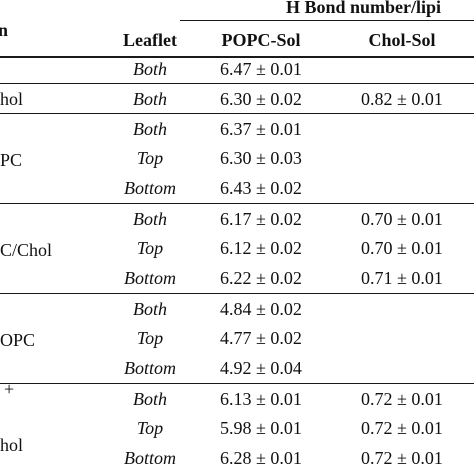 The image size is (474, 474). I want to click on cell-popc-sol: 6.13 ± 0.01, so click(261, 399).